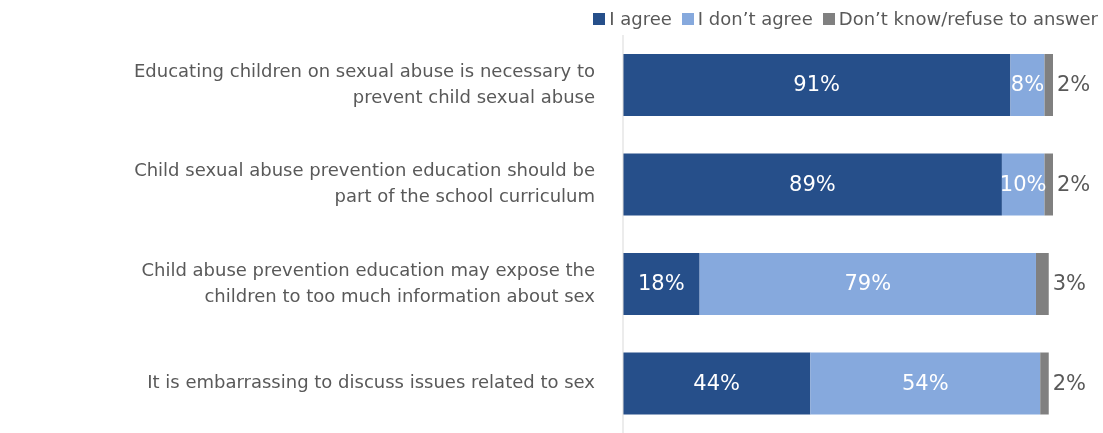 The image size is (1103, 433). Describe the element at coordinates (368, 282) in the screenshot. I see `y-tick-label: Child abuse prevention education may expose the children to too much information about sex` at that location.